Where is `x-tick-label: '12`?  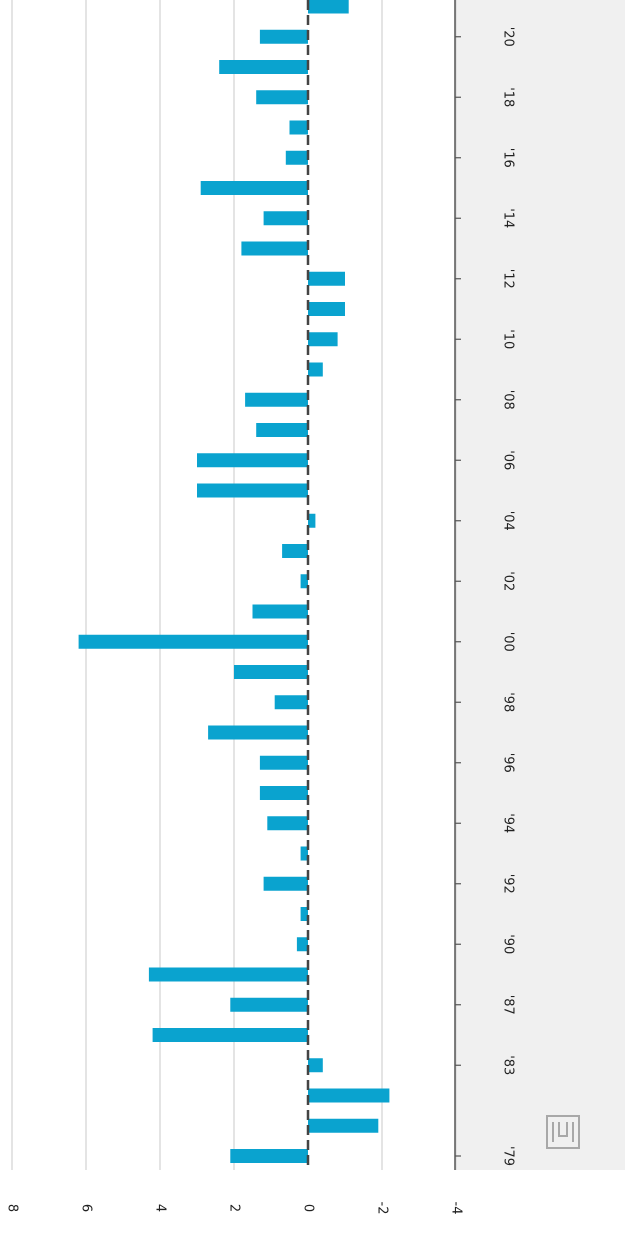 x-tick-label: '12 is located at coordinates (508, 279).